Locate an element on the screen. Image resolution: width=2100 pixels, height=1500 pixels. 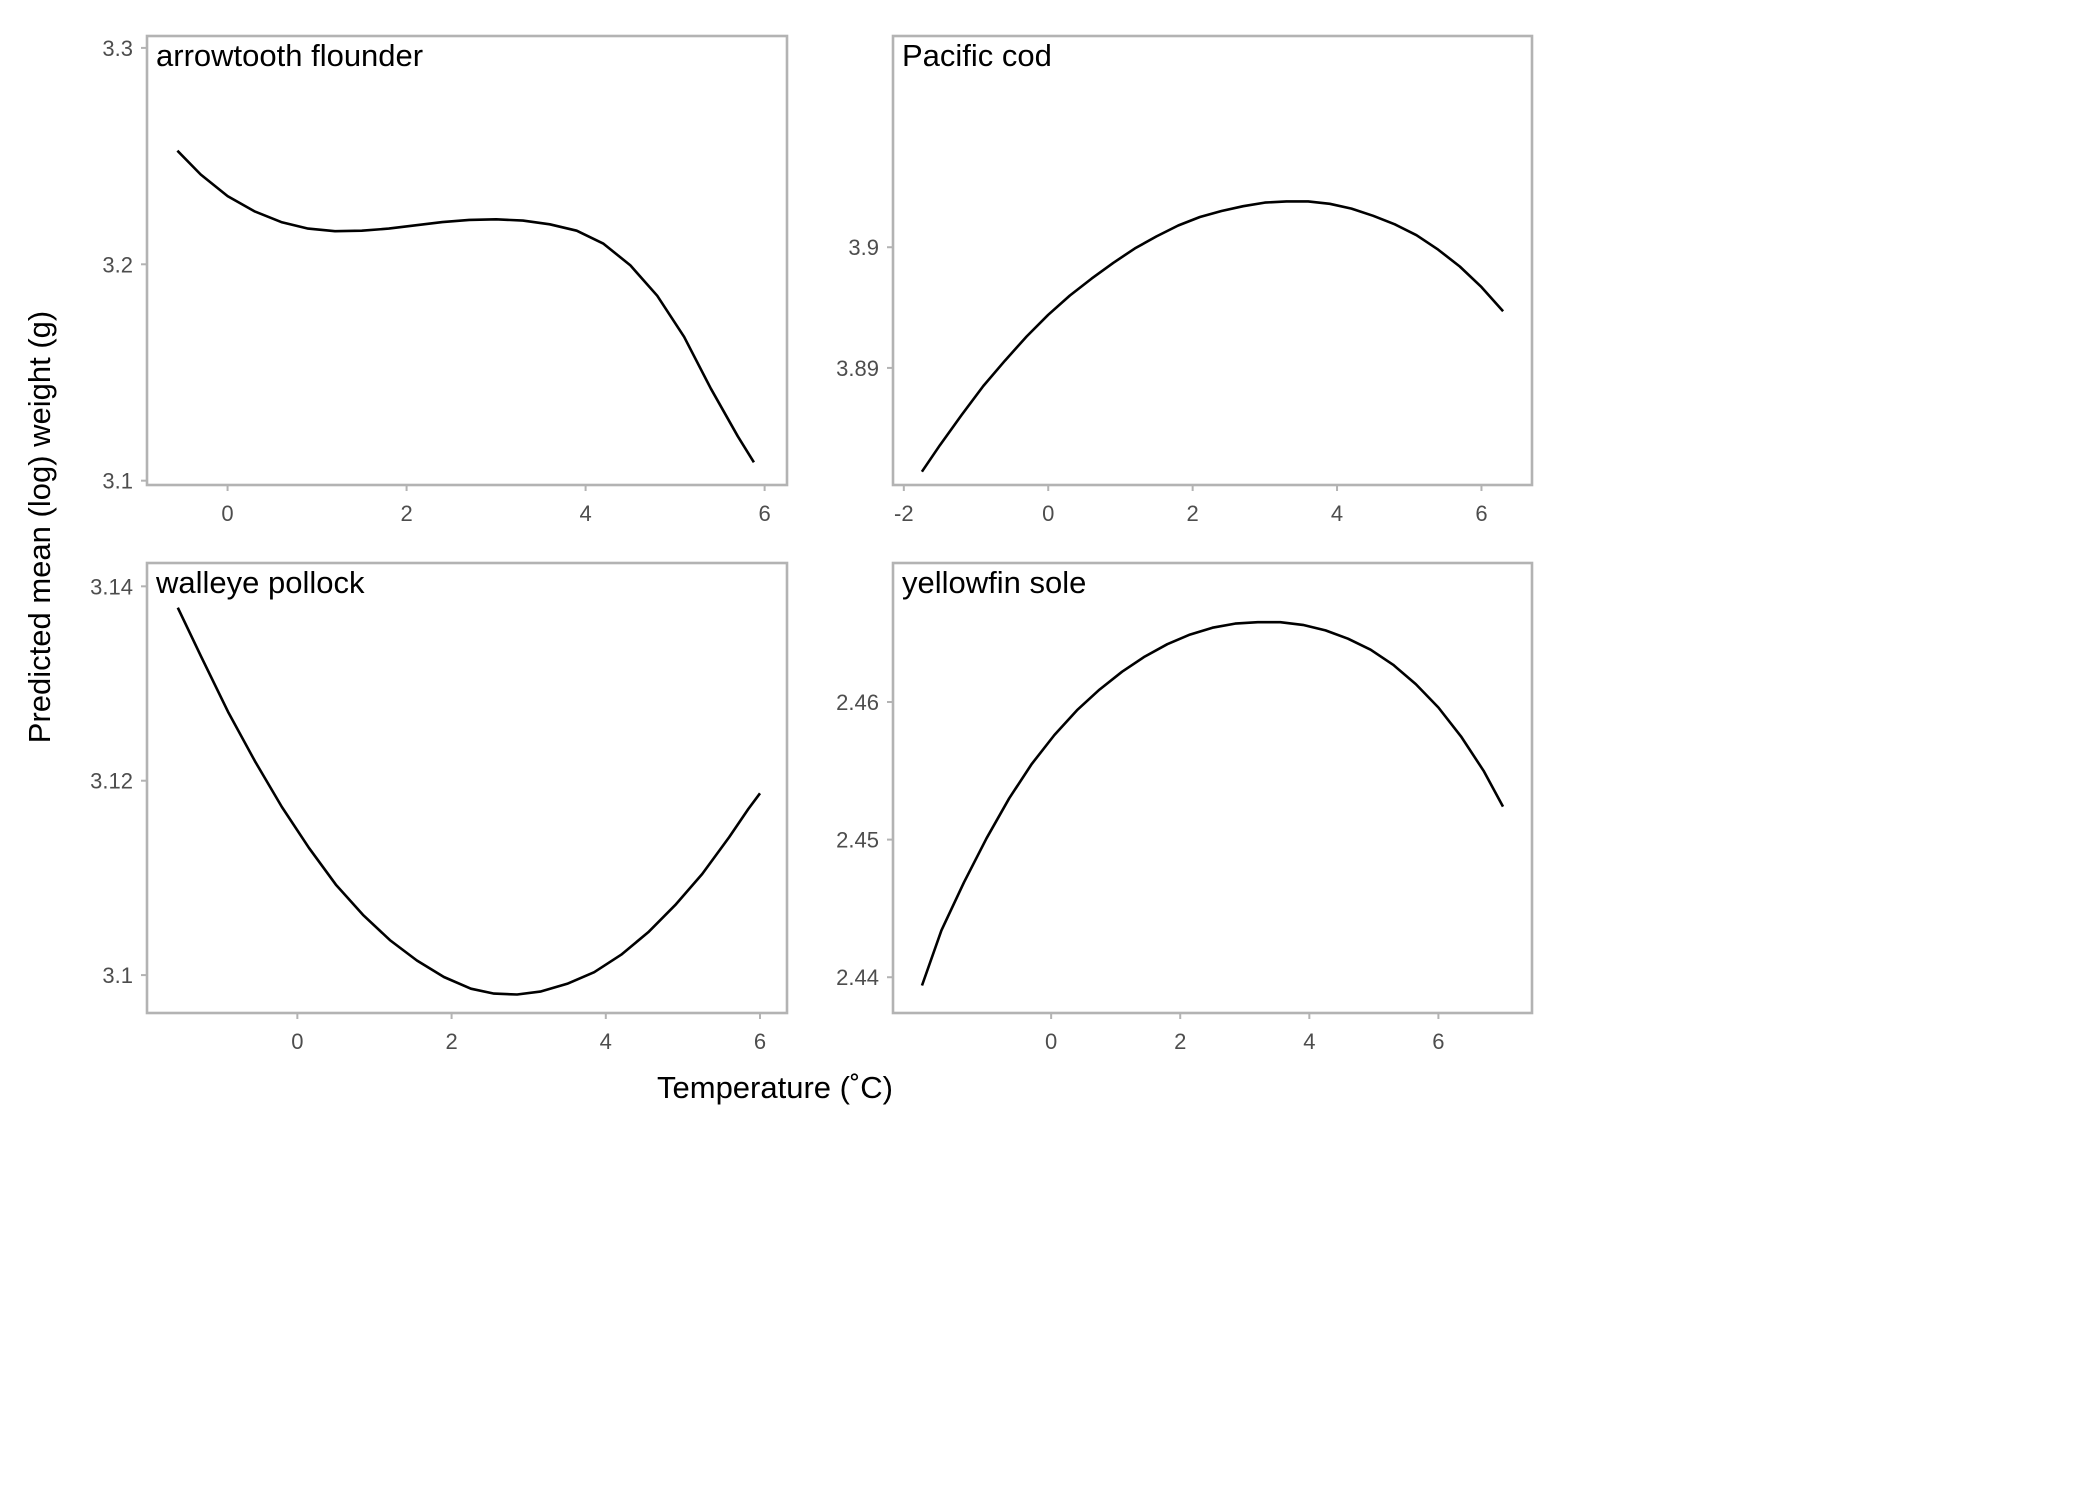
panel-yellowfin-sole: yellowfin sole 0 2 4 6 2.44 2.45 2.46 is located at coordinates (1185, 807).